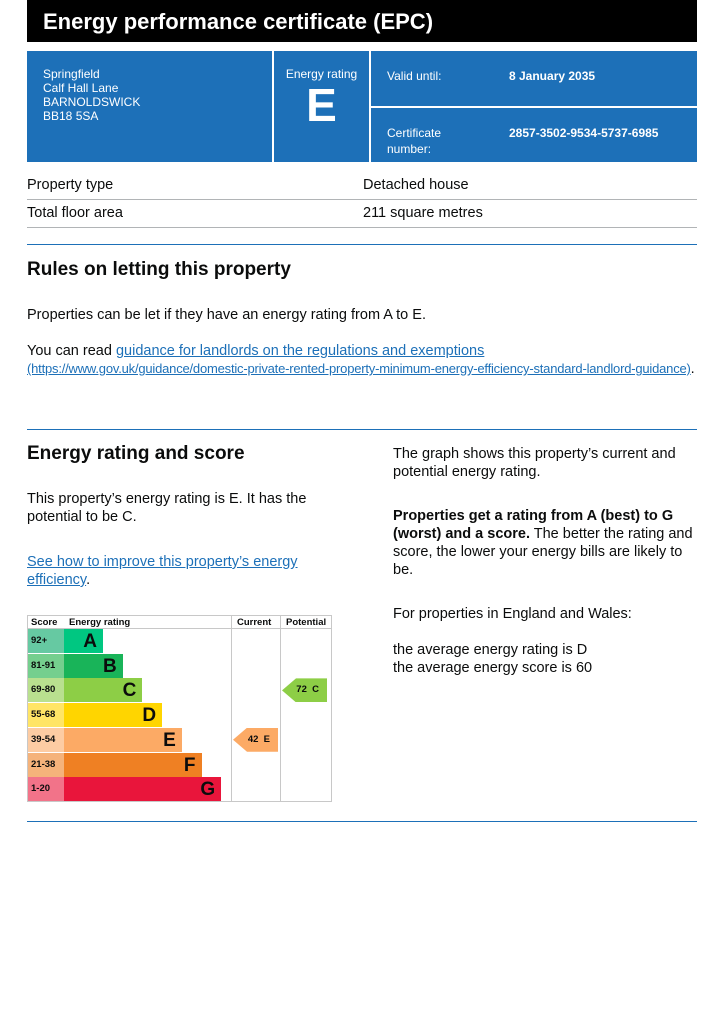 This screenshot has height=1024, width=724. Describe the element at coordinates (409, 149) in the screenshot. I see `certificate-label: number:` at that location.